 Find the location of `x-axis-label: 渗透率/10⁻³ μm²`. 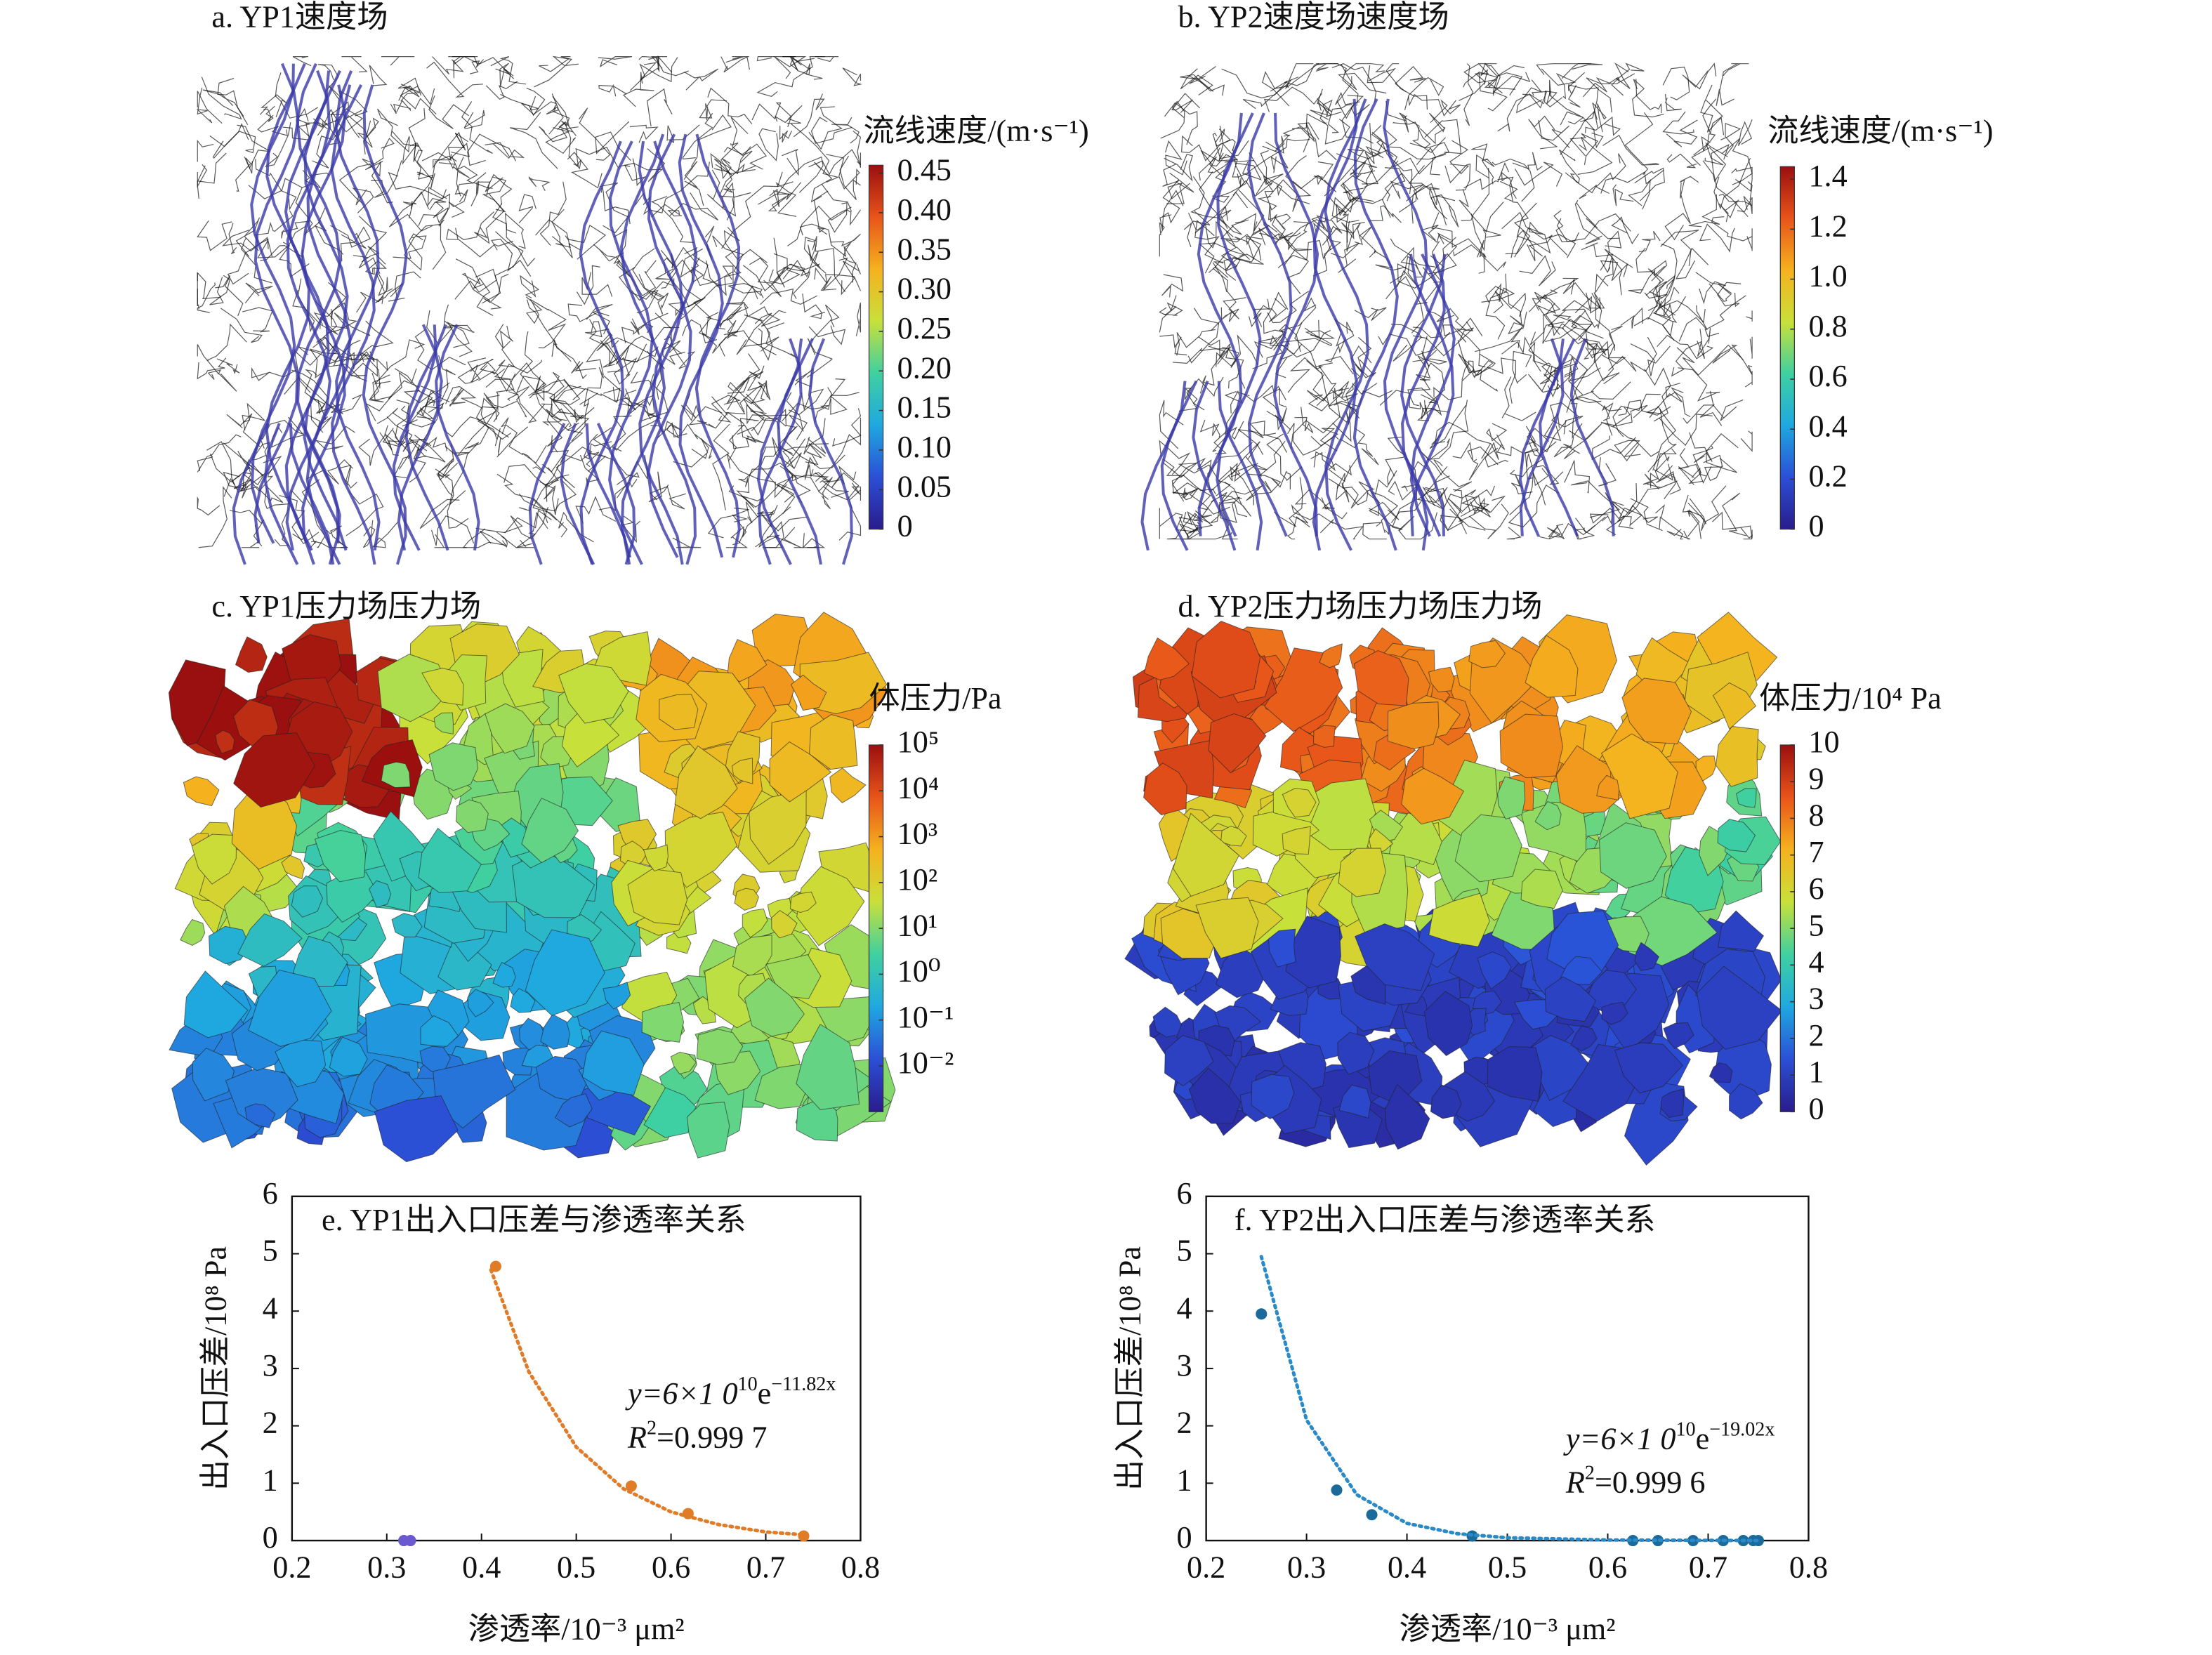

x-axis-label: 渗透率/10⁻³ μm² is located at coordinates (576, 1629).